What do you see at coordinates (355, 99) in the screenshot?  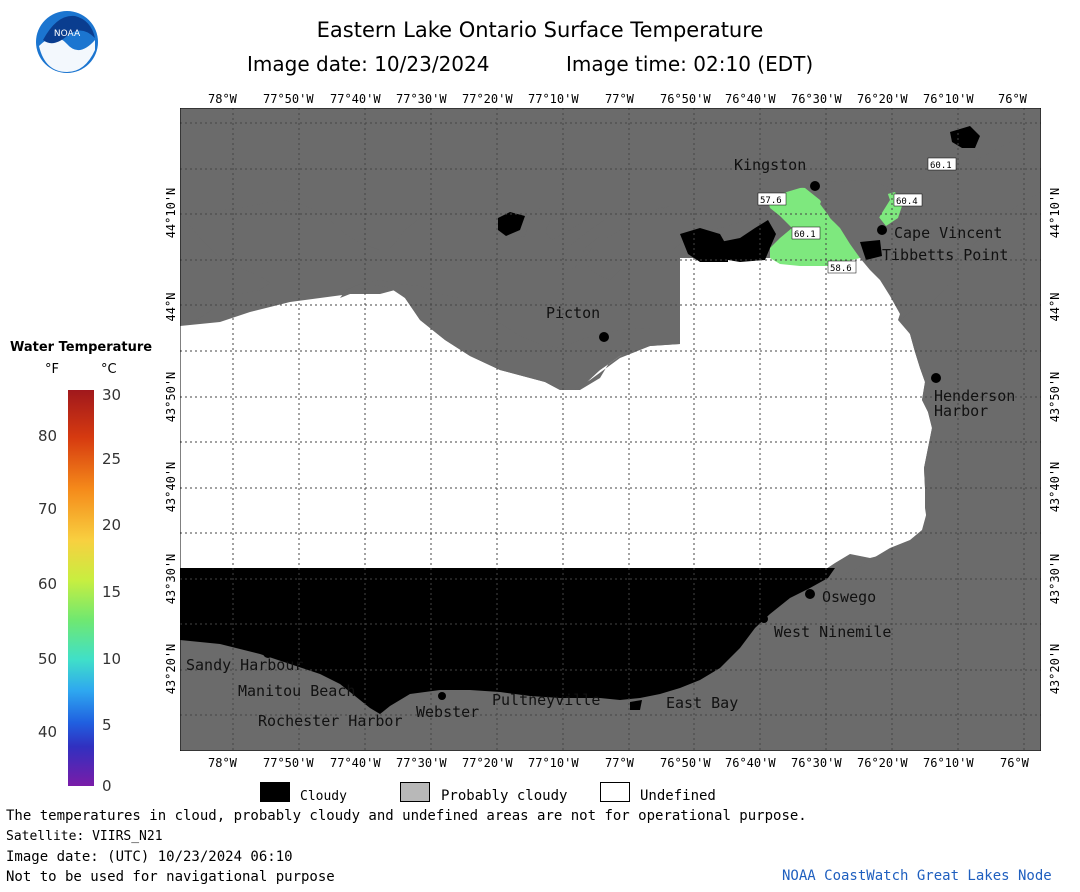 I see `lon-label-top: 77°40'W` at bounding box center [355, 99].